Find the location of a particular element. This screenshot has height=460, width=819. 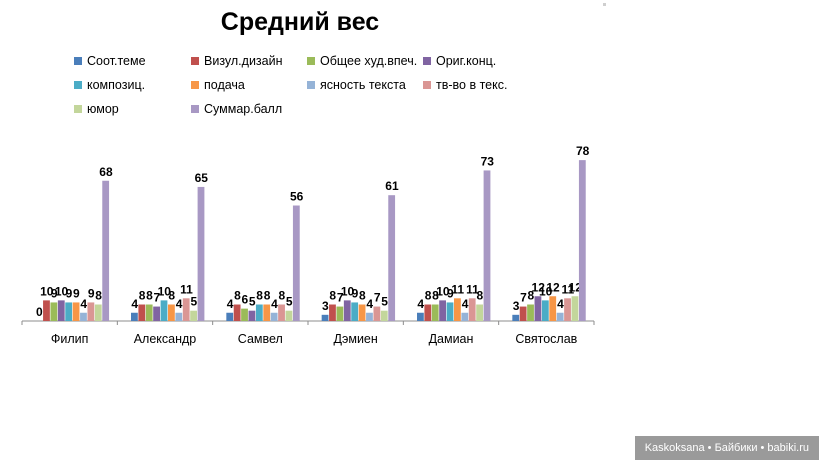

legend-label: Визул.дизайн is located at coordinates (243, 61).